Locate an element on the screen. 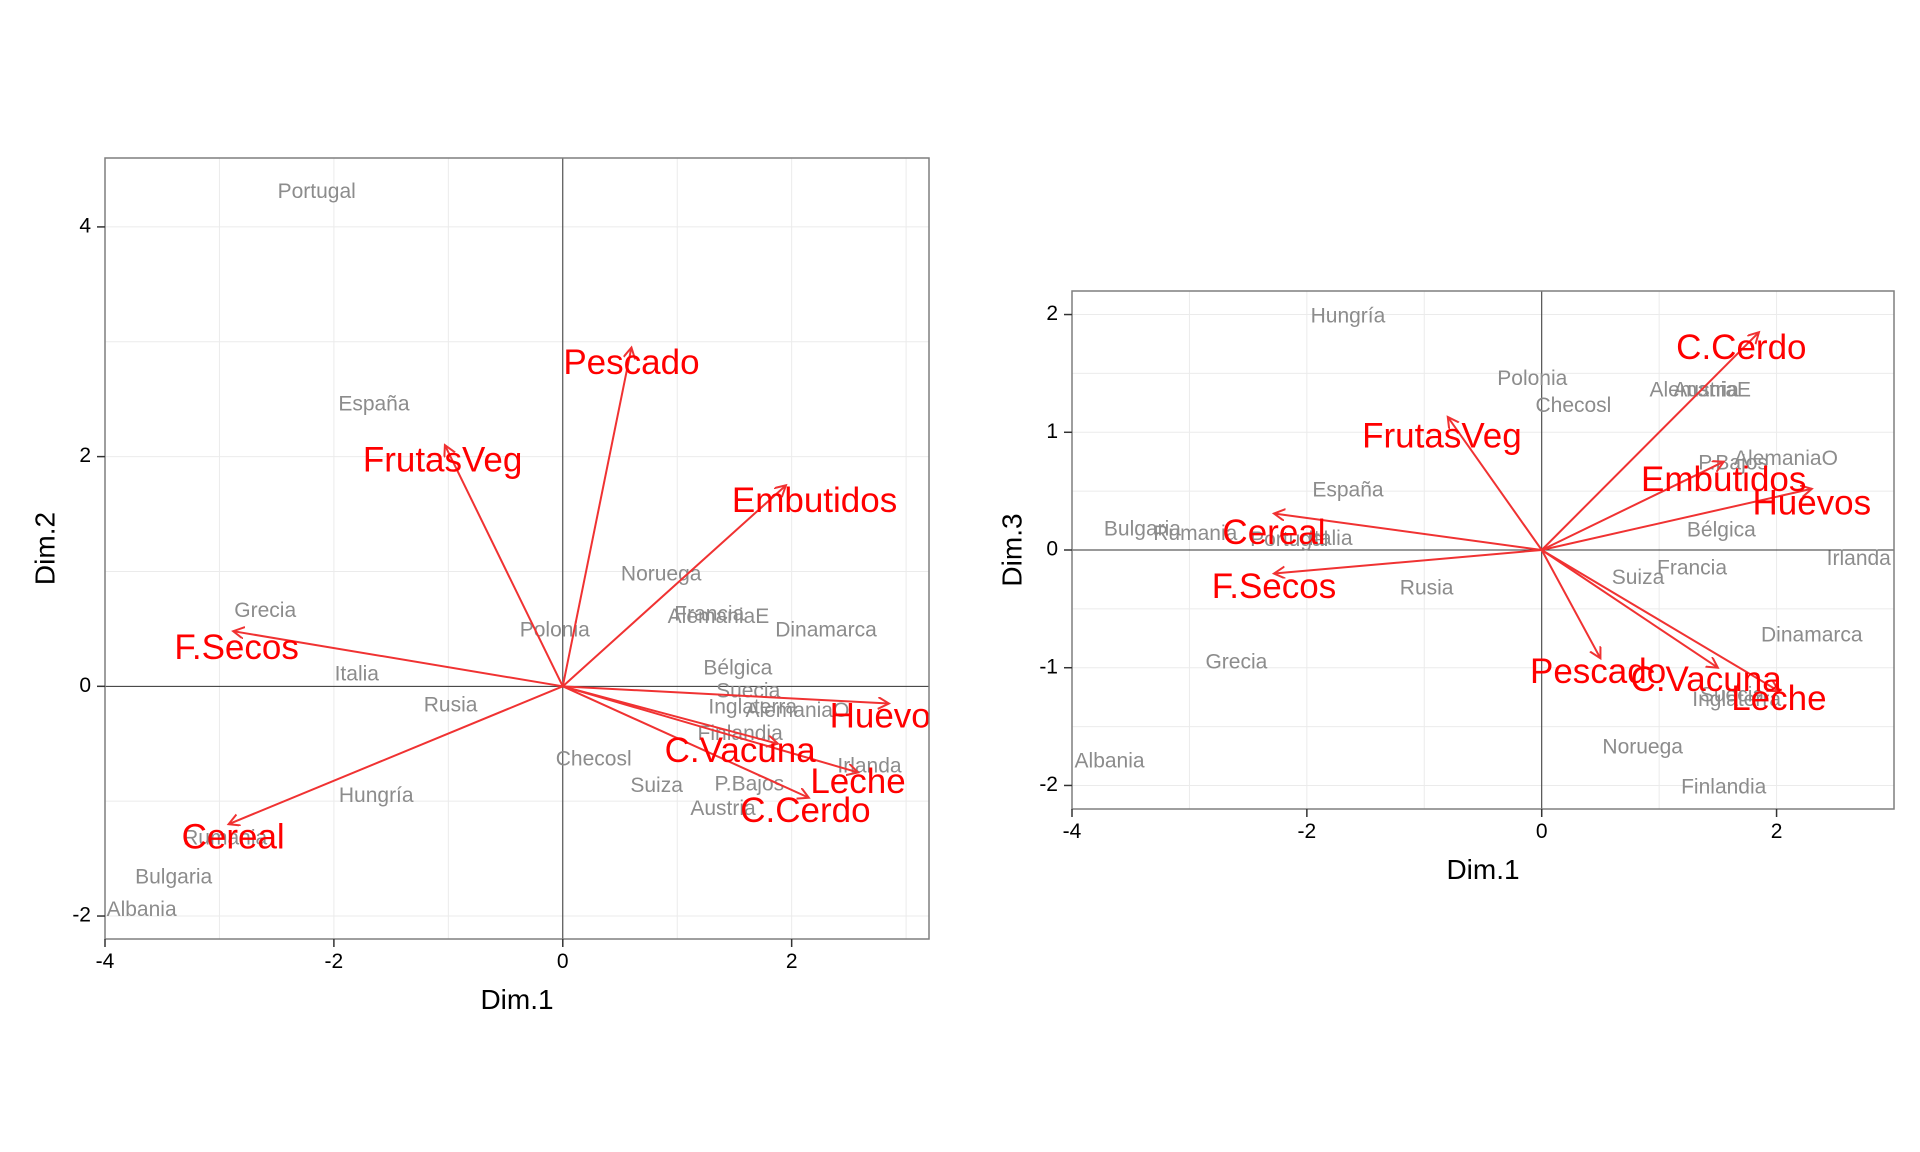  country-label: AlemaniaE is located at coordinates (719, 616).